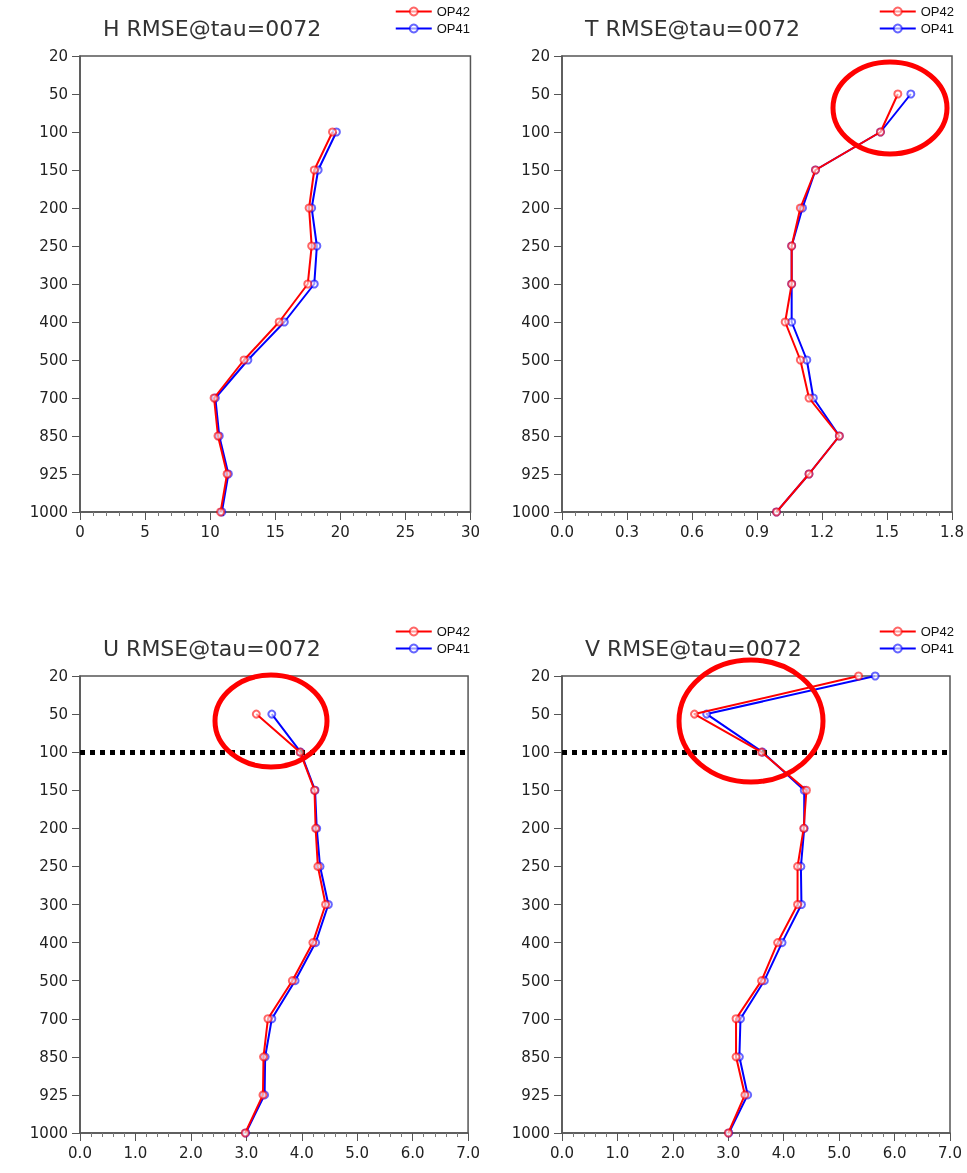 This screenshot has width=967, height=1173. What do you see at coordinates (340, 531) in the screenshot?
I see `x-tick-label: 20` at bounding box center [340, 531].